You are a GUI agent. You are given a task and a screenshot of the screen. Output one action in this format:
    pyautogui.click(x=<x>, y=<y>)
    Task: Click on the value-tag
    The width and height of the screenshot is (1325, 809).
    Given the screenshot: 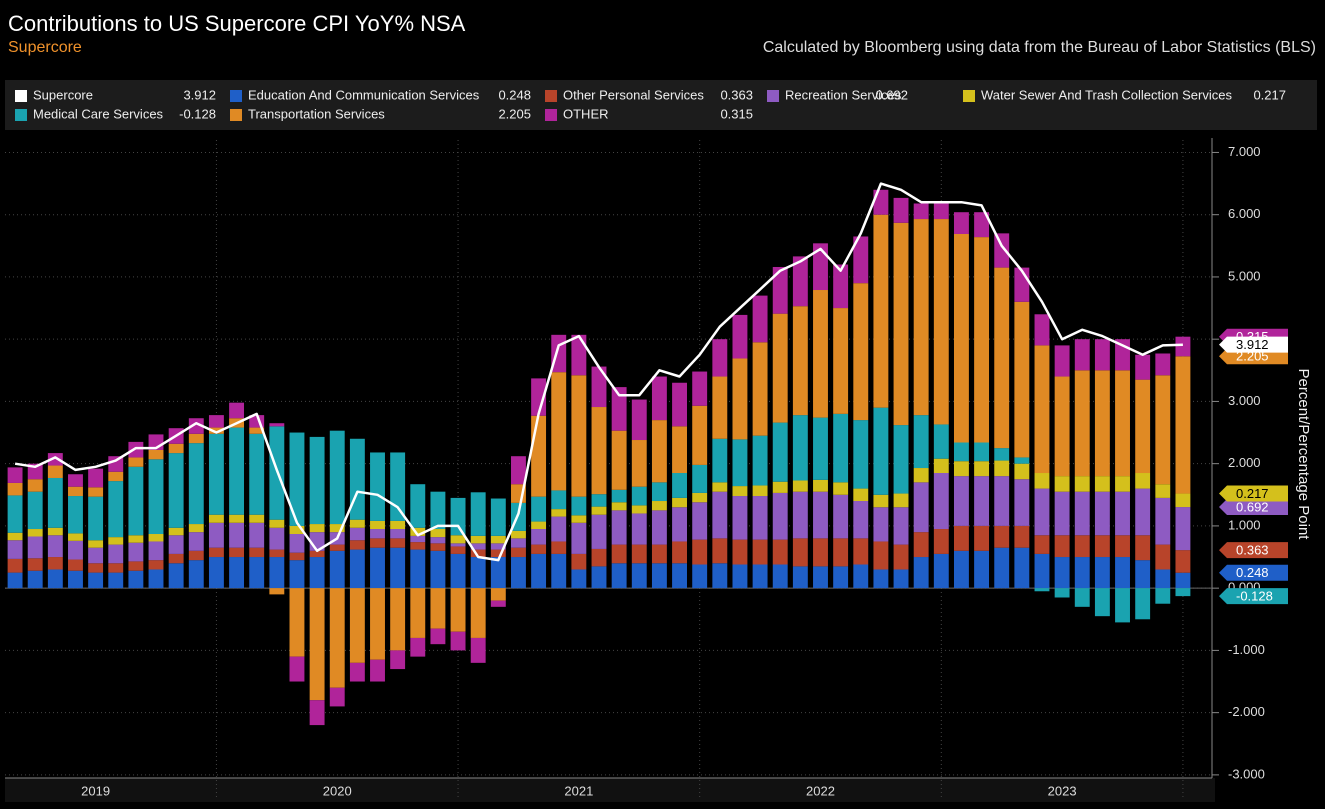 What is the action you would take?
    pyautogui.click(x=1253, y=596)
    